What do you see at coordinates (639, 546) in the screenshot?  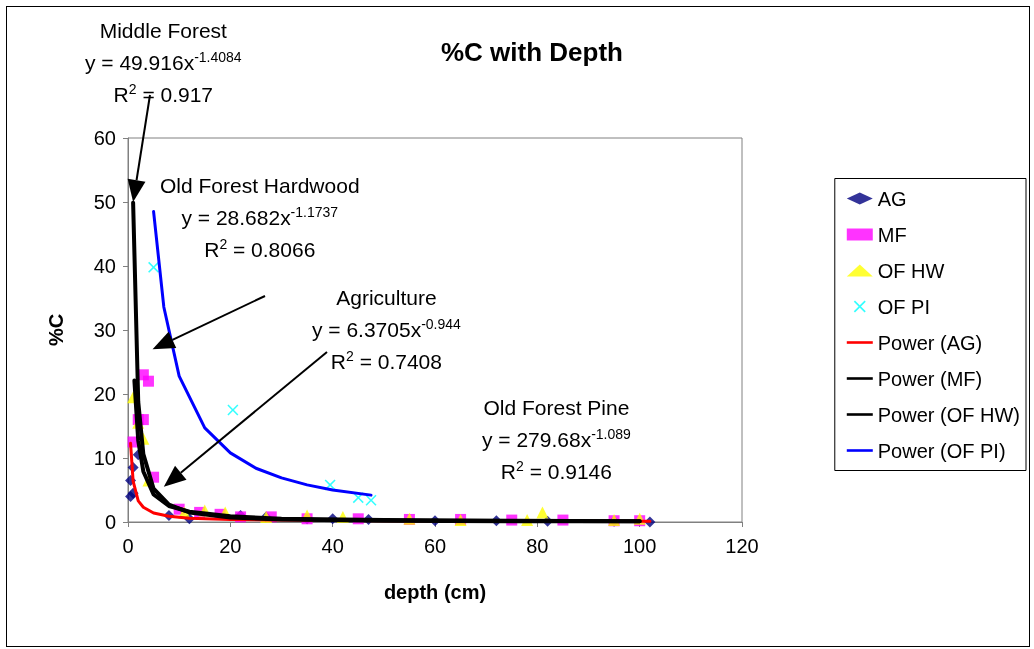 I see `x-tick-label: 100` at bounding box center [639, 546].